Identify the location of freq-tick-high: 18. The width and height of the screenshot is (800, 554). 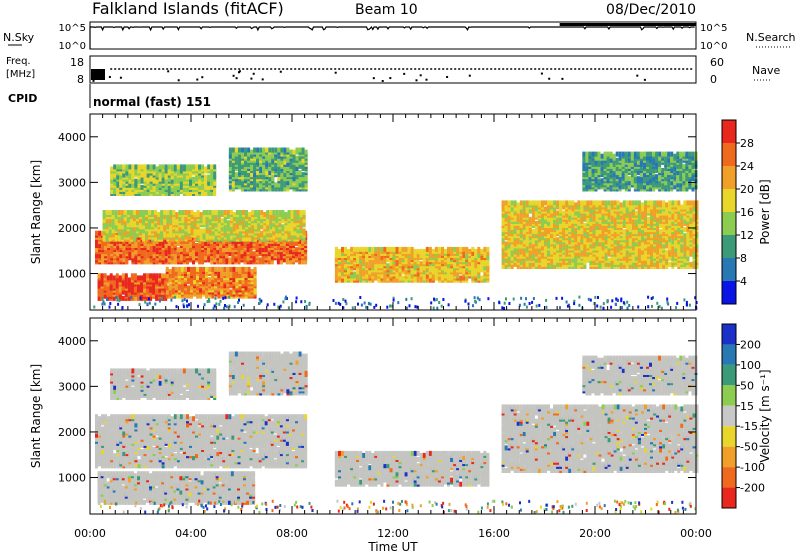
(77, 62).